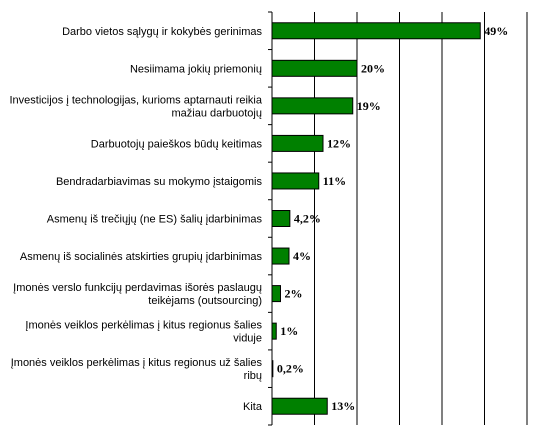  I want to click on data-label: 13%, so click(343, 406).